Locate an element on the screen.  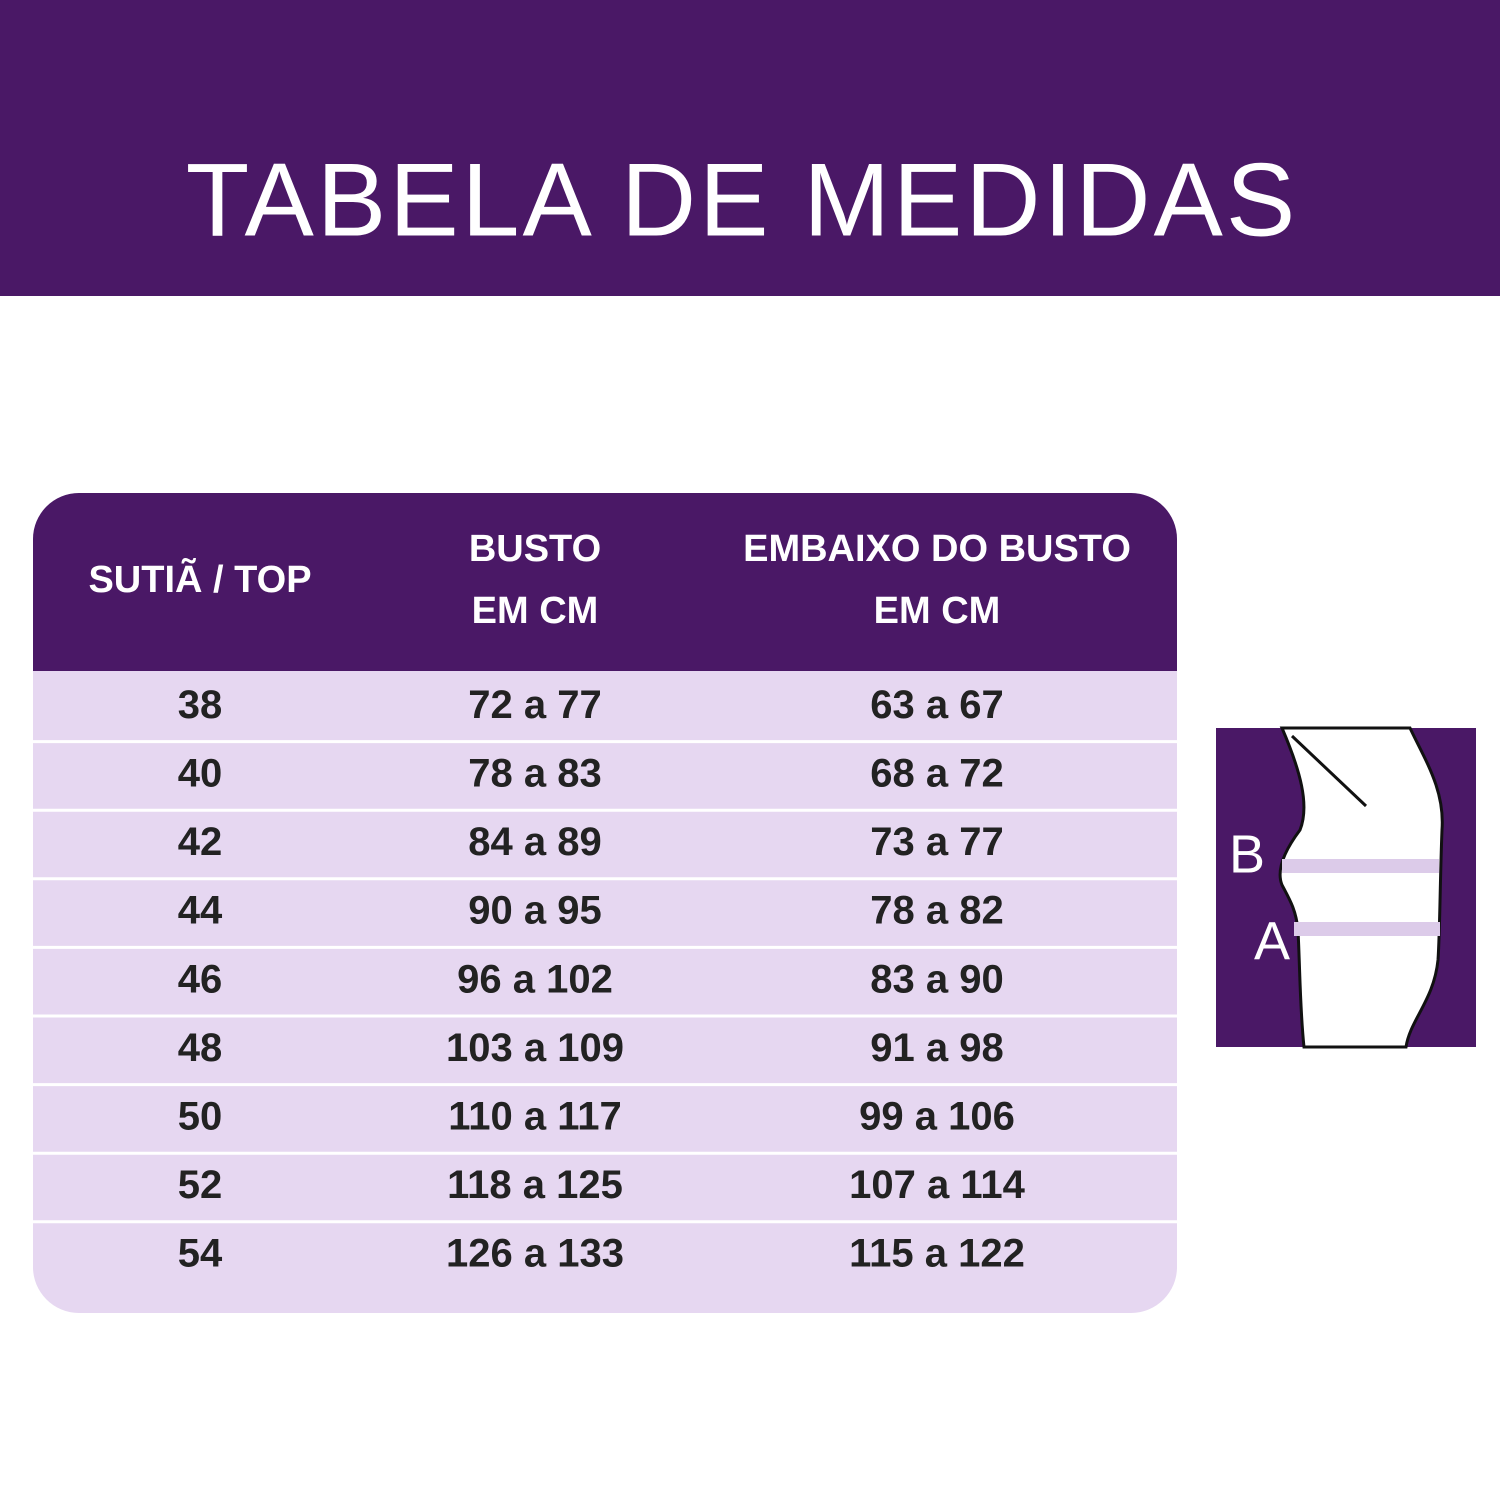
cell: 96 a 102 is located at coordinates (535, 979).